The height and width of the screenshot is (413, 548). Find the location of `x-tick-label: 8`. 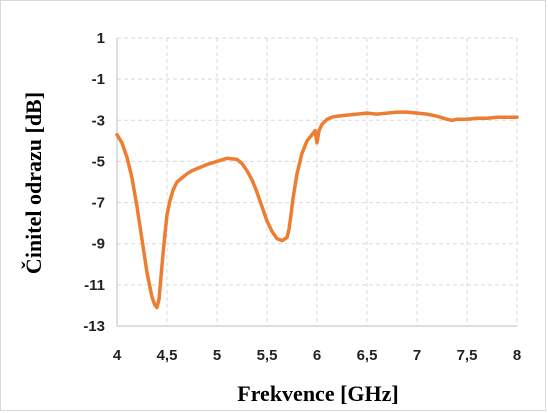

x-tick-label: 8 is located at coordinates (517, 355).